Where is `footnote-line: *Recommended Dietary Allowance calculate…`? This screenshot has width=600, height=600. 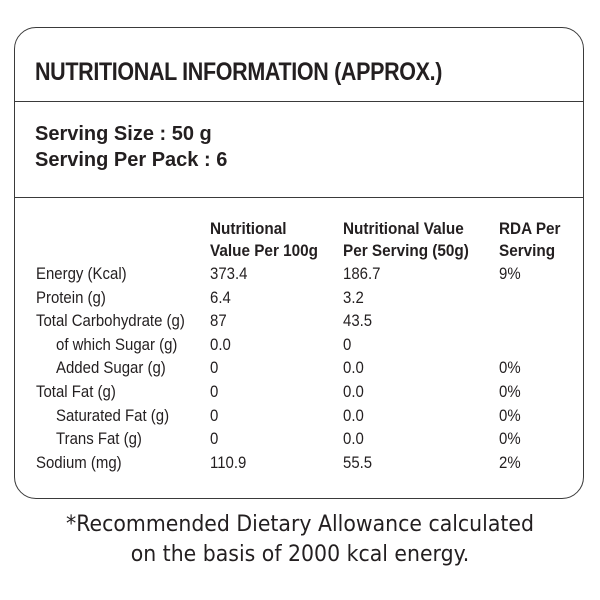 footnote-line: *Recommended Dietary Allowance calculate… is located at coordinates (300, 524).